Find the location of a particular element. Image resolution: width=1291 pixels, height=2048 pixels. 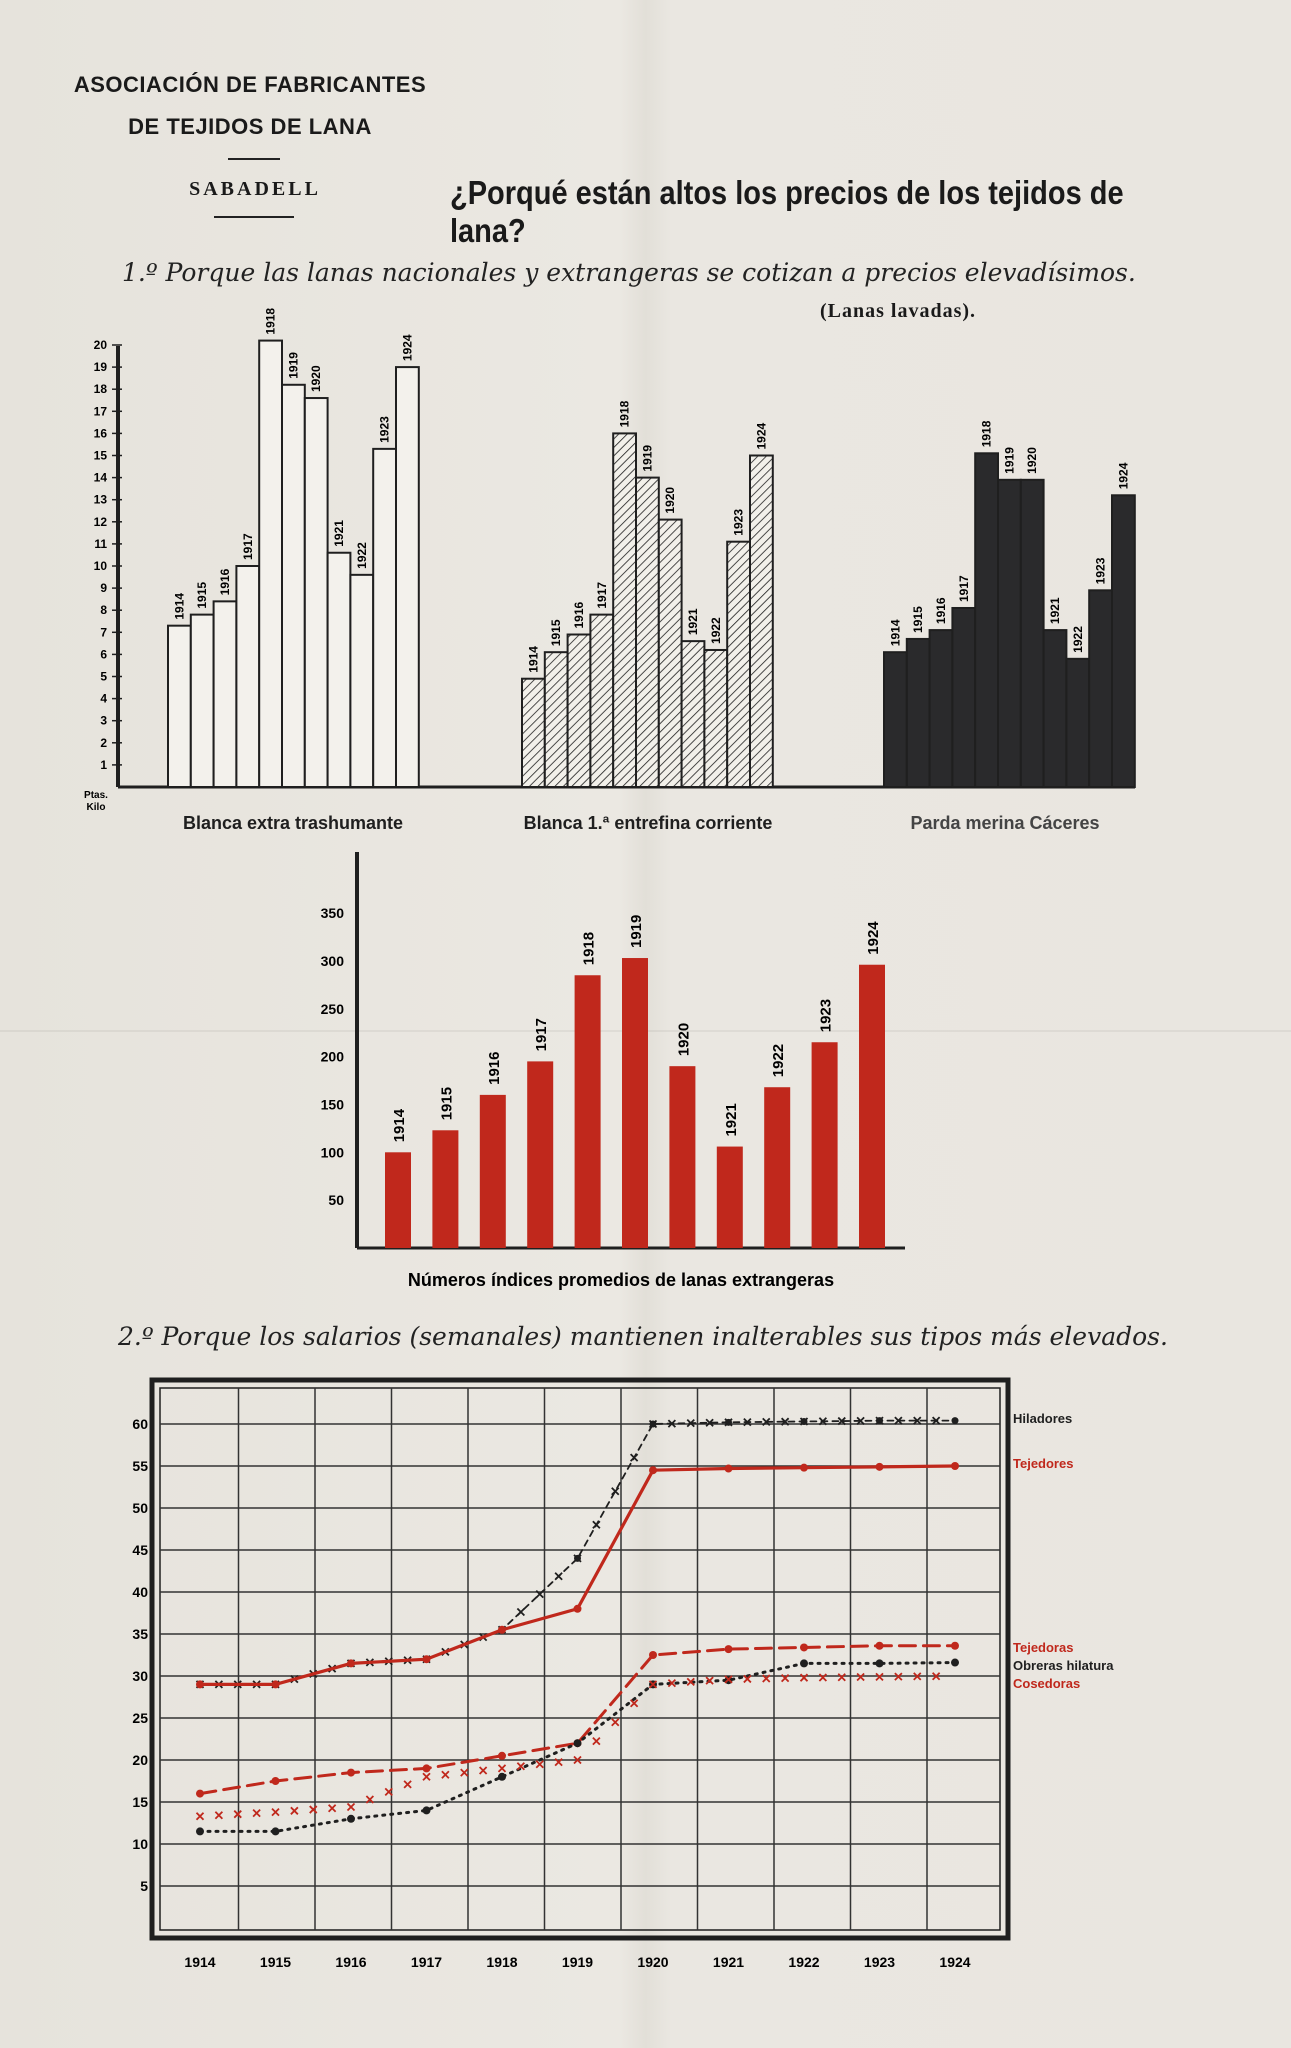

y-tick-label: 18 is located at coordinates (101, 389).